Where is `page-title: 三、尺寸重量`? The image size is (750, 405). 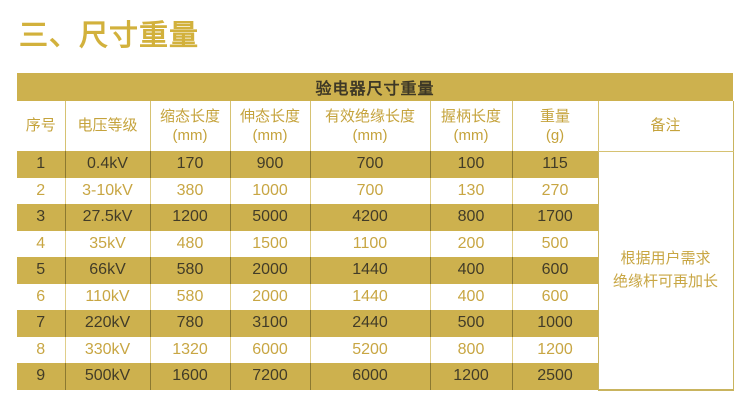
page-title: 三、尺寸重量 is located at coordinates (109, 36).